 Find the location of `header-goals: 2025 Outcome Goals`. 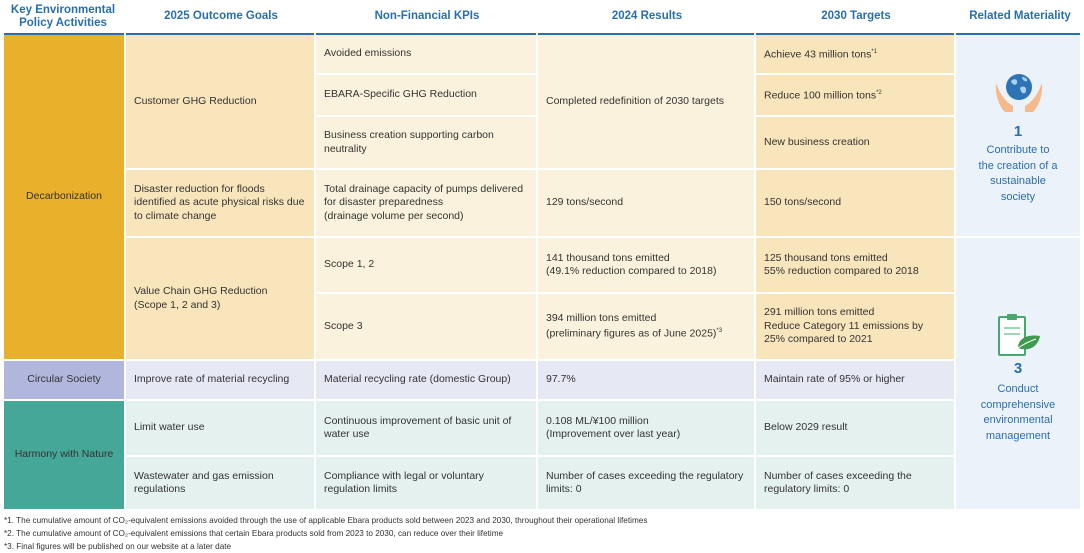

header-goals: 2025 Outcome Goals is located at coordinates (221, 16).